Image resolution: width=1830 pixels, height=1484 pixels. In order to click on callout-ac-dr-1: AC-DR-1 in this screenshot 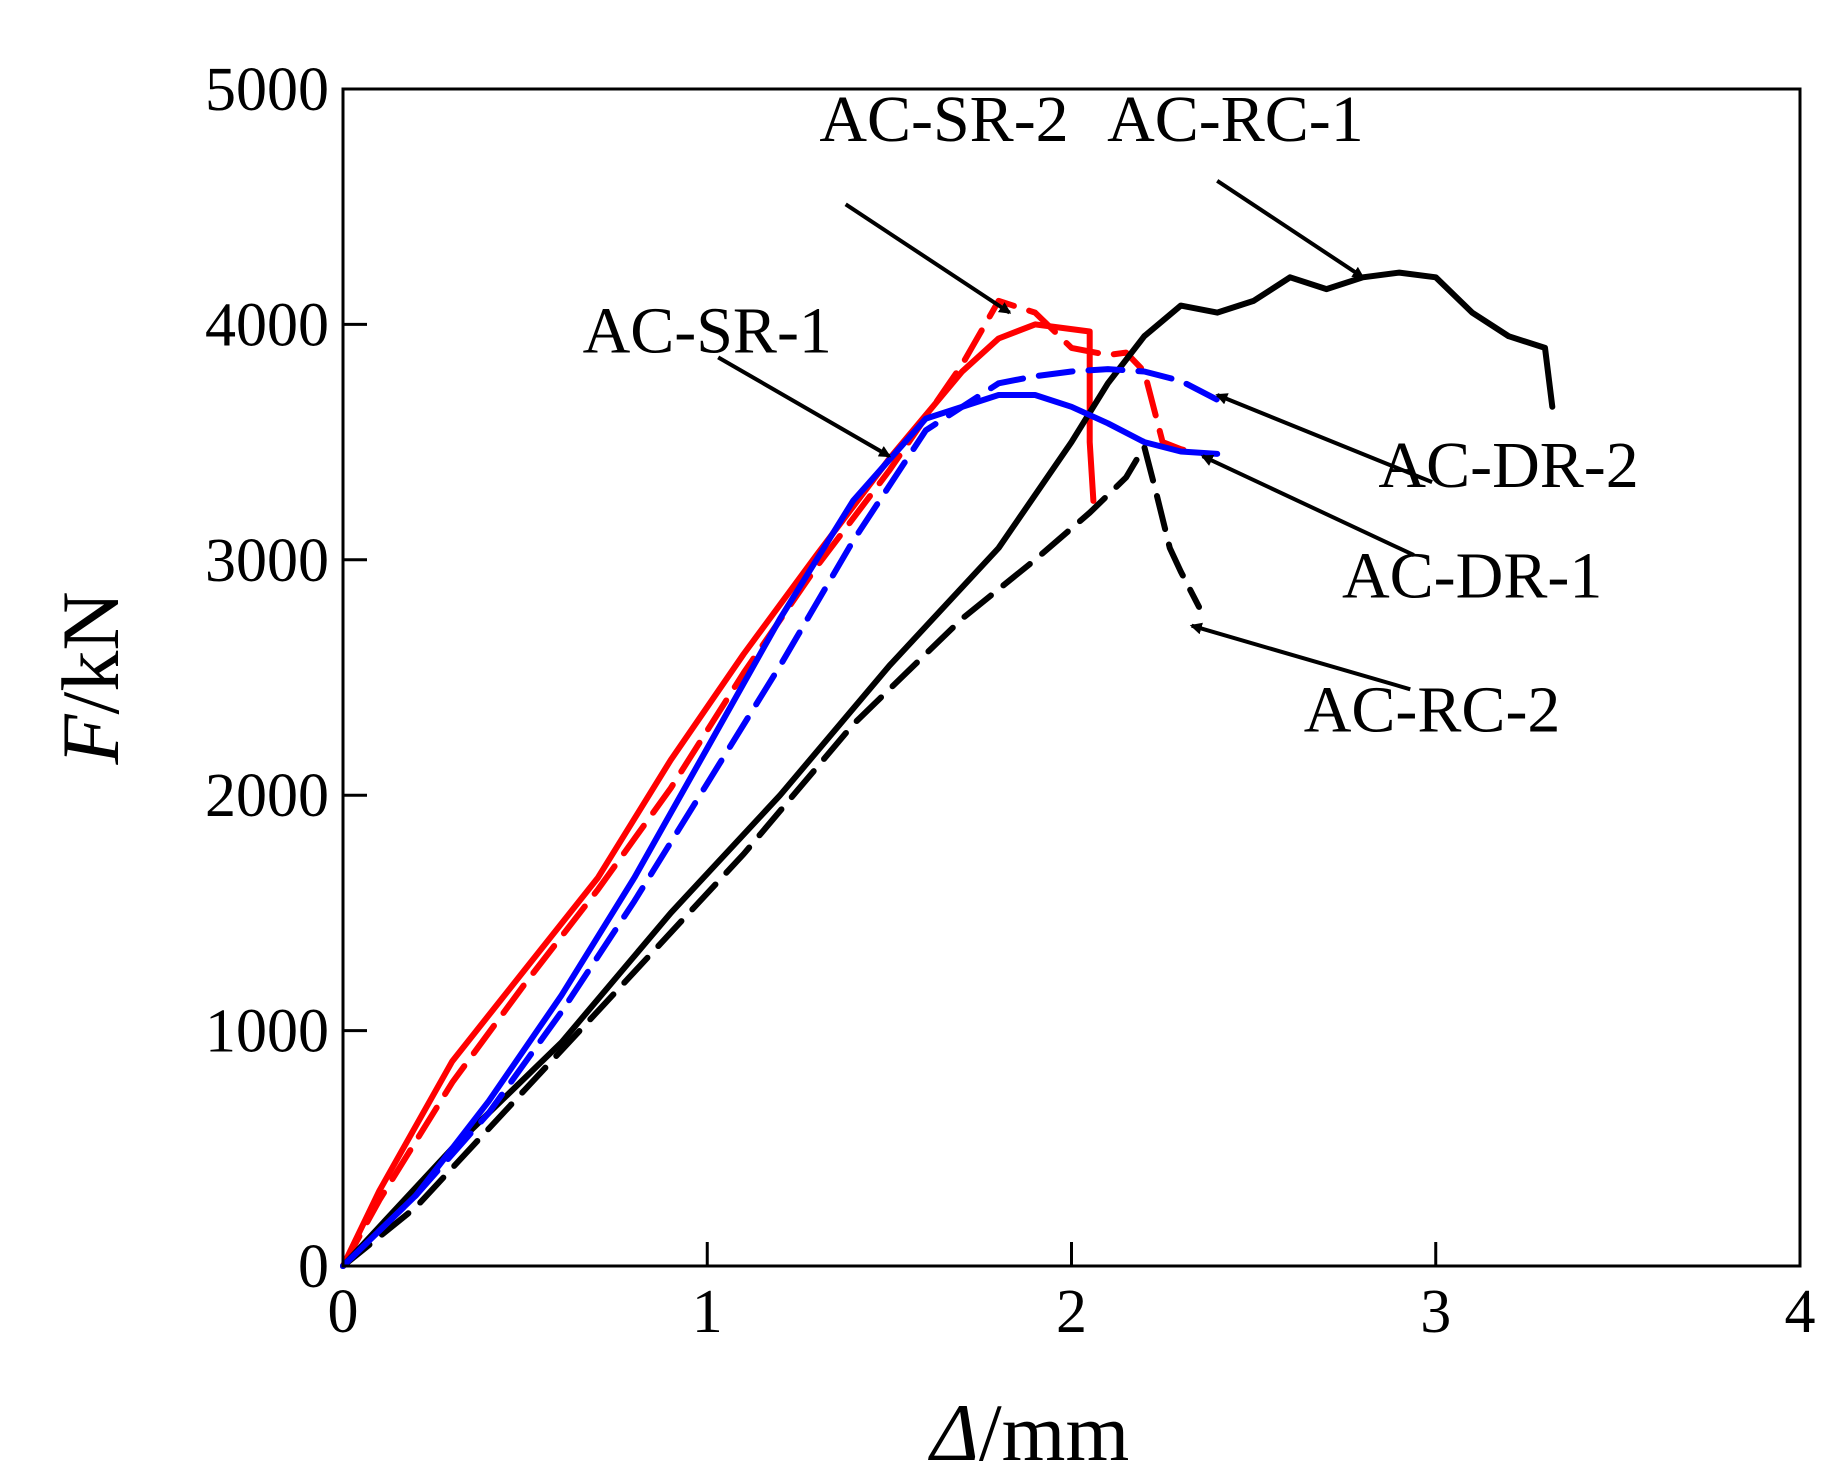, I will do `click(1472, 575)`.